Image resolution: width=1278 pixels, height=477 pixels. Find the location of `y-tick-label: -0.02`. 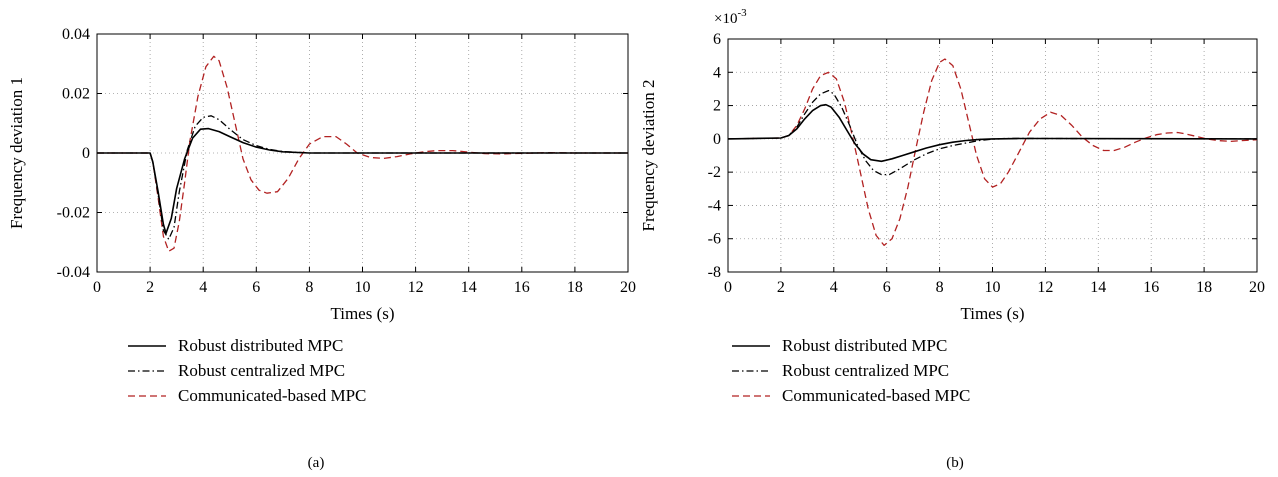

y-tick-label: -0.02 is located at coordinates (73, 213).